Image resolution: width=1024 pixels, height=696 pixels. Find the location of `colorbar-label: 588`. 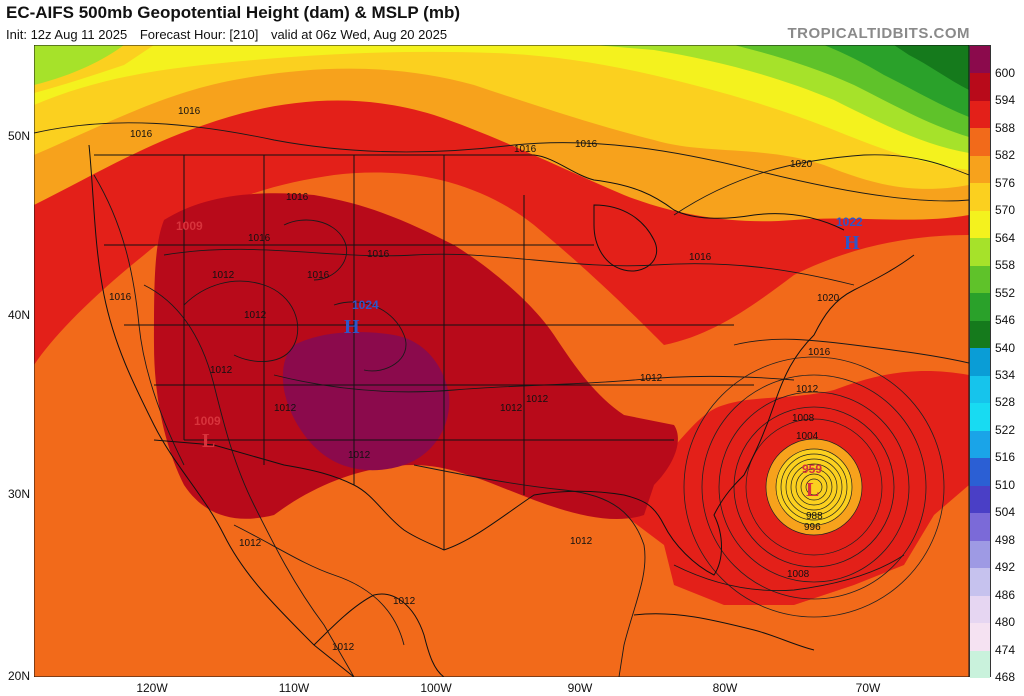

colorbar-label: 588 is located at coordinates (1005, 127).